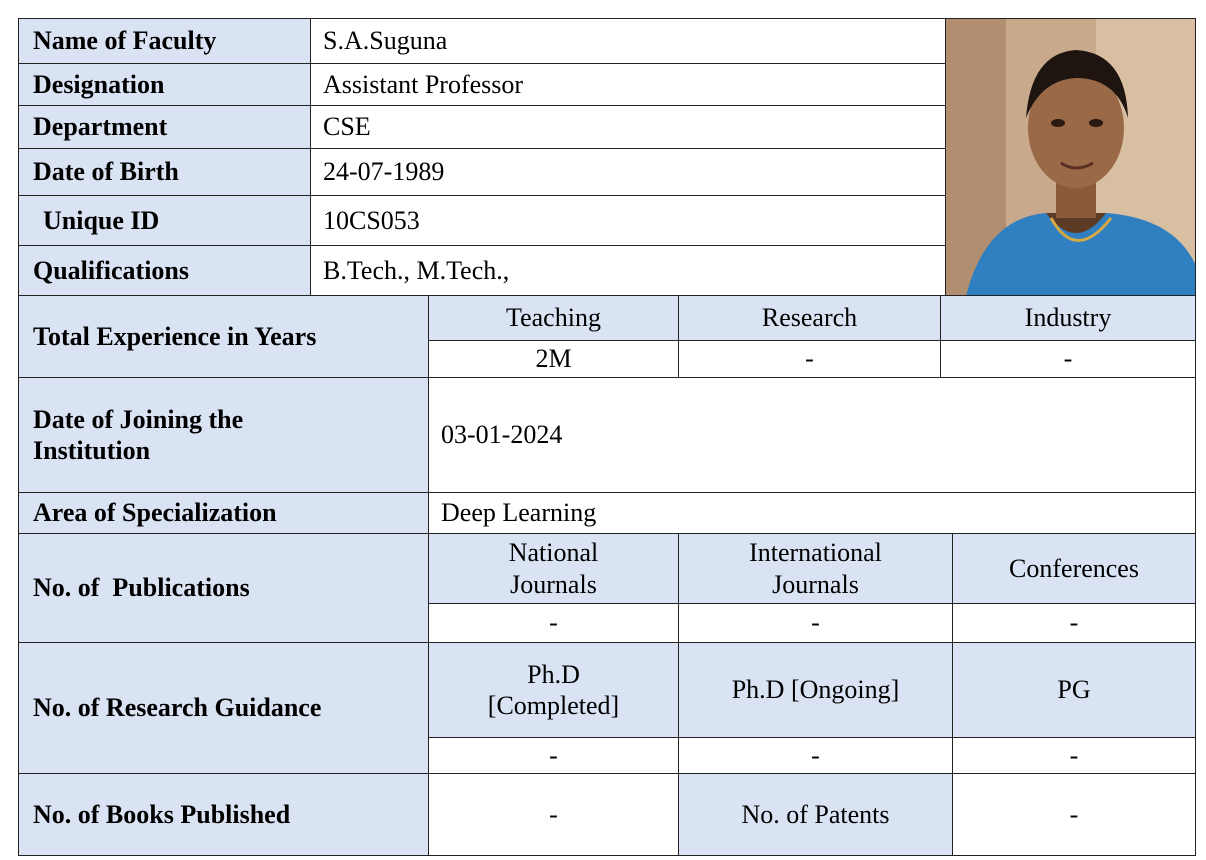 The height and width of the screenshot is (860, 1206). I want to click on value-cell: Assistant Professor, so click(628, 84).